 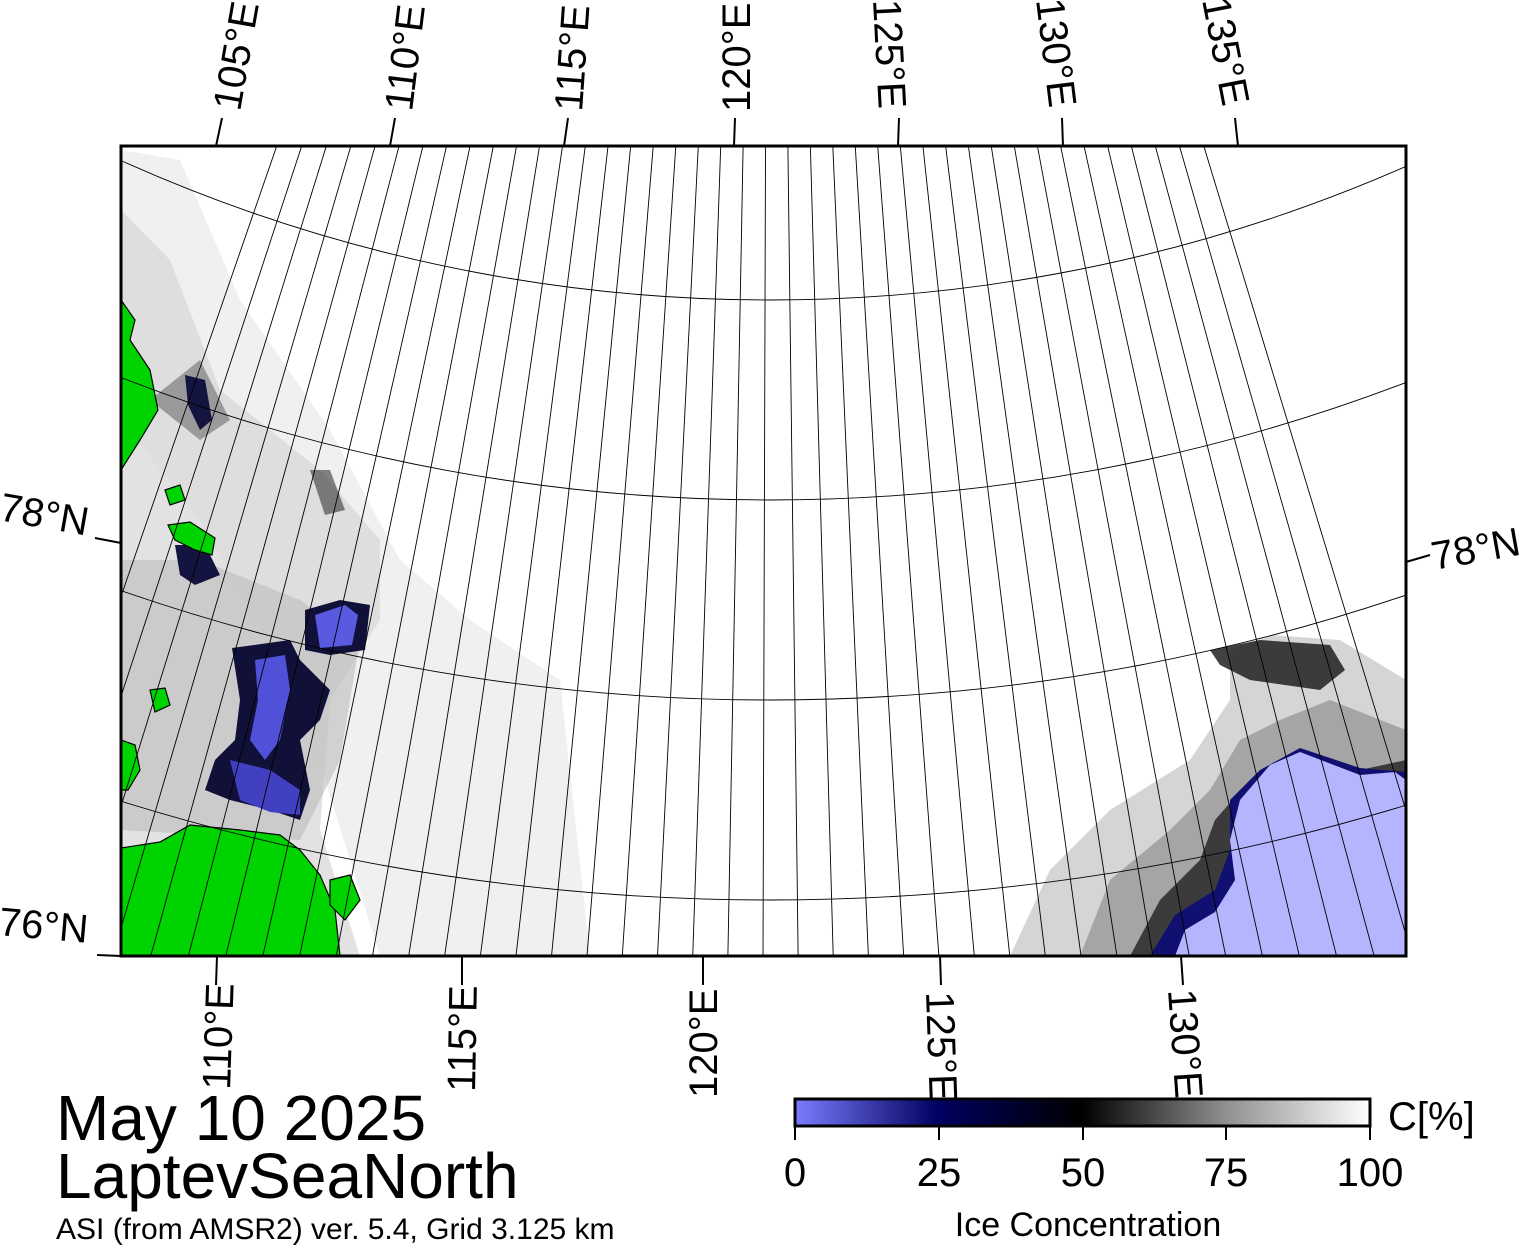 I want to click on colorbar-tick-0: 0, so click(x=795, y=1173).